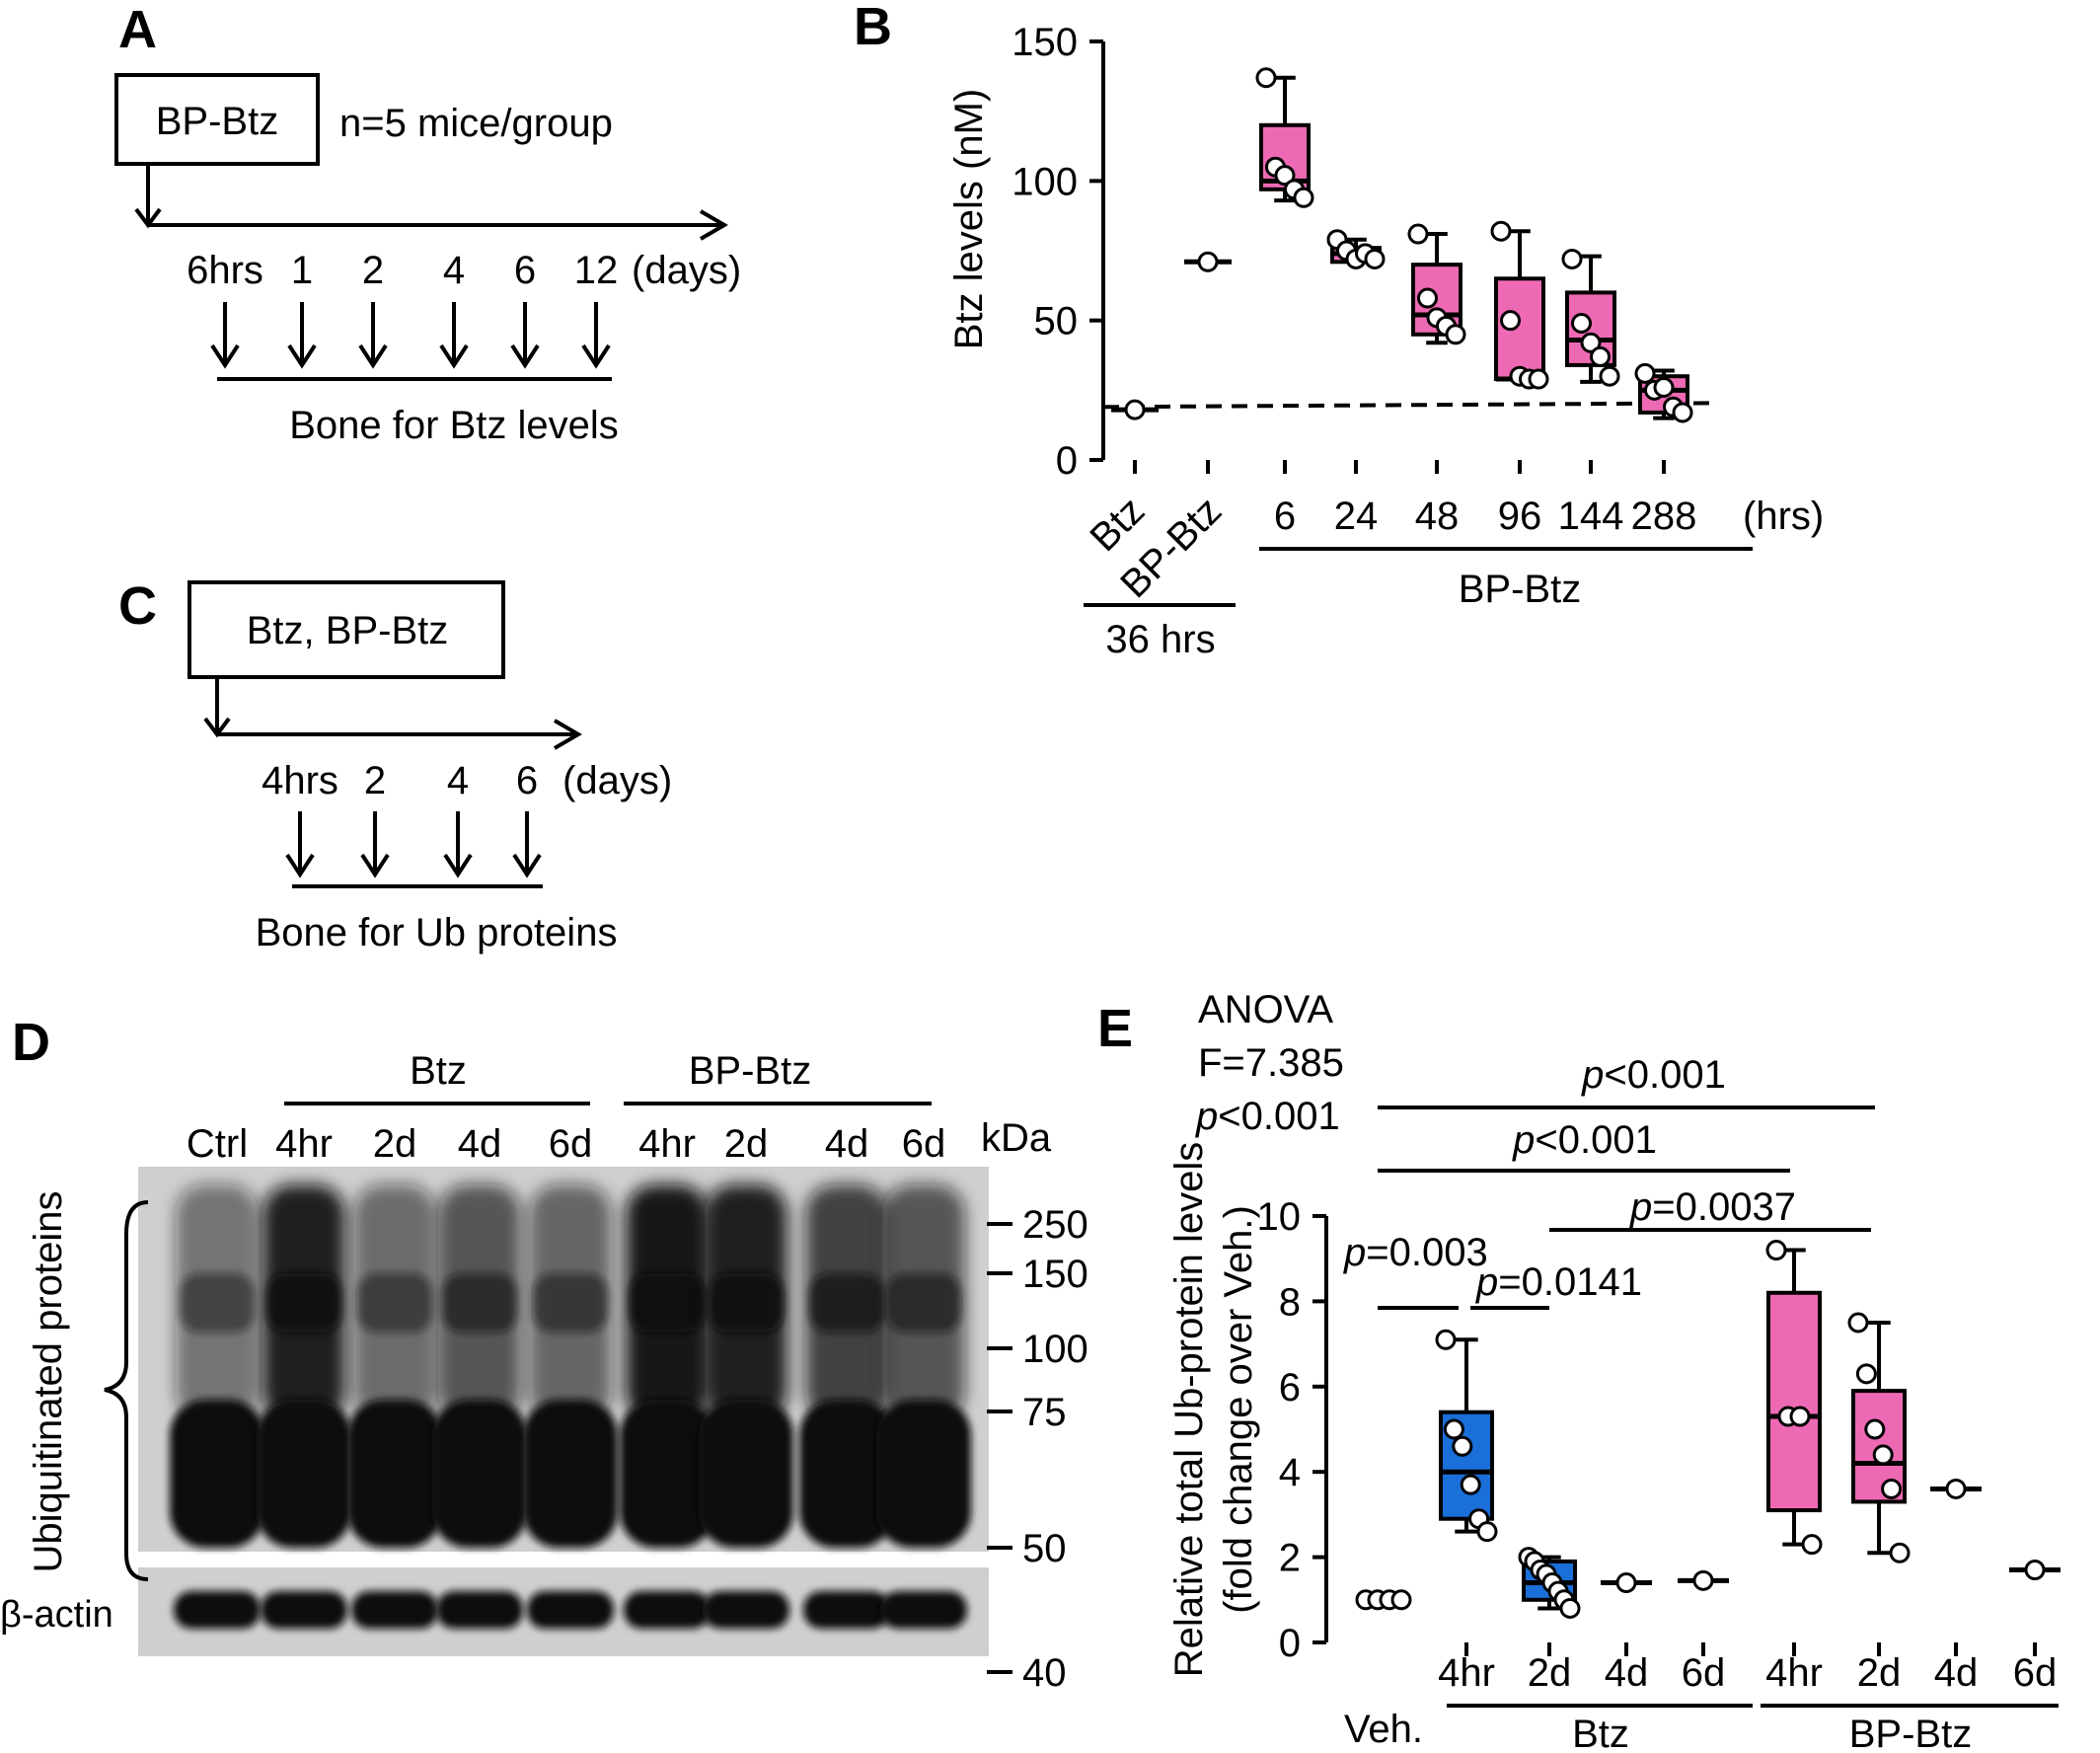 Image resolution: width=2100 pixels, height=1753 pixels. What do you see at coordinates (1056, 321) in the screenshot?
I see `panel-b-ytick-label: 50` at bounding box center [1056, 321].